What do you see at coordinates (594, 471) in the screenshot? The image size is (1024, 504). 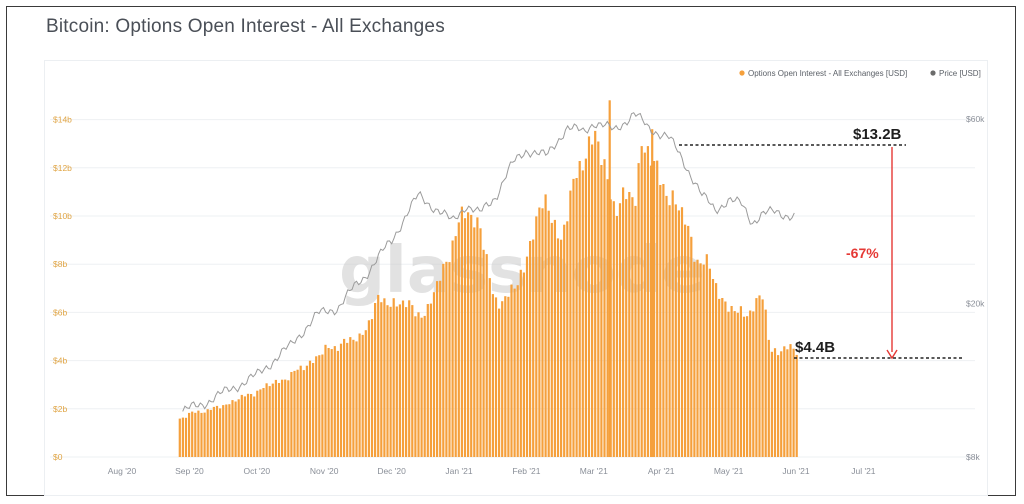 I see `x-tick-label: Mar '21` at bounding box center [594, 471].